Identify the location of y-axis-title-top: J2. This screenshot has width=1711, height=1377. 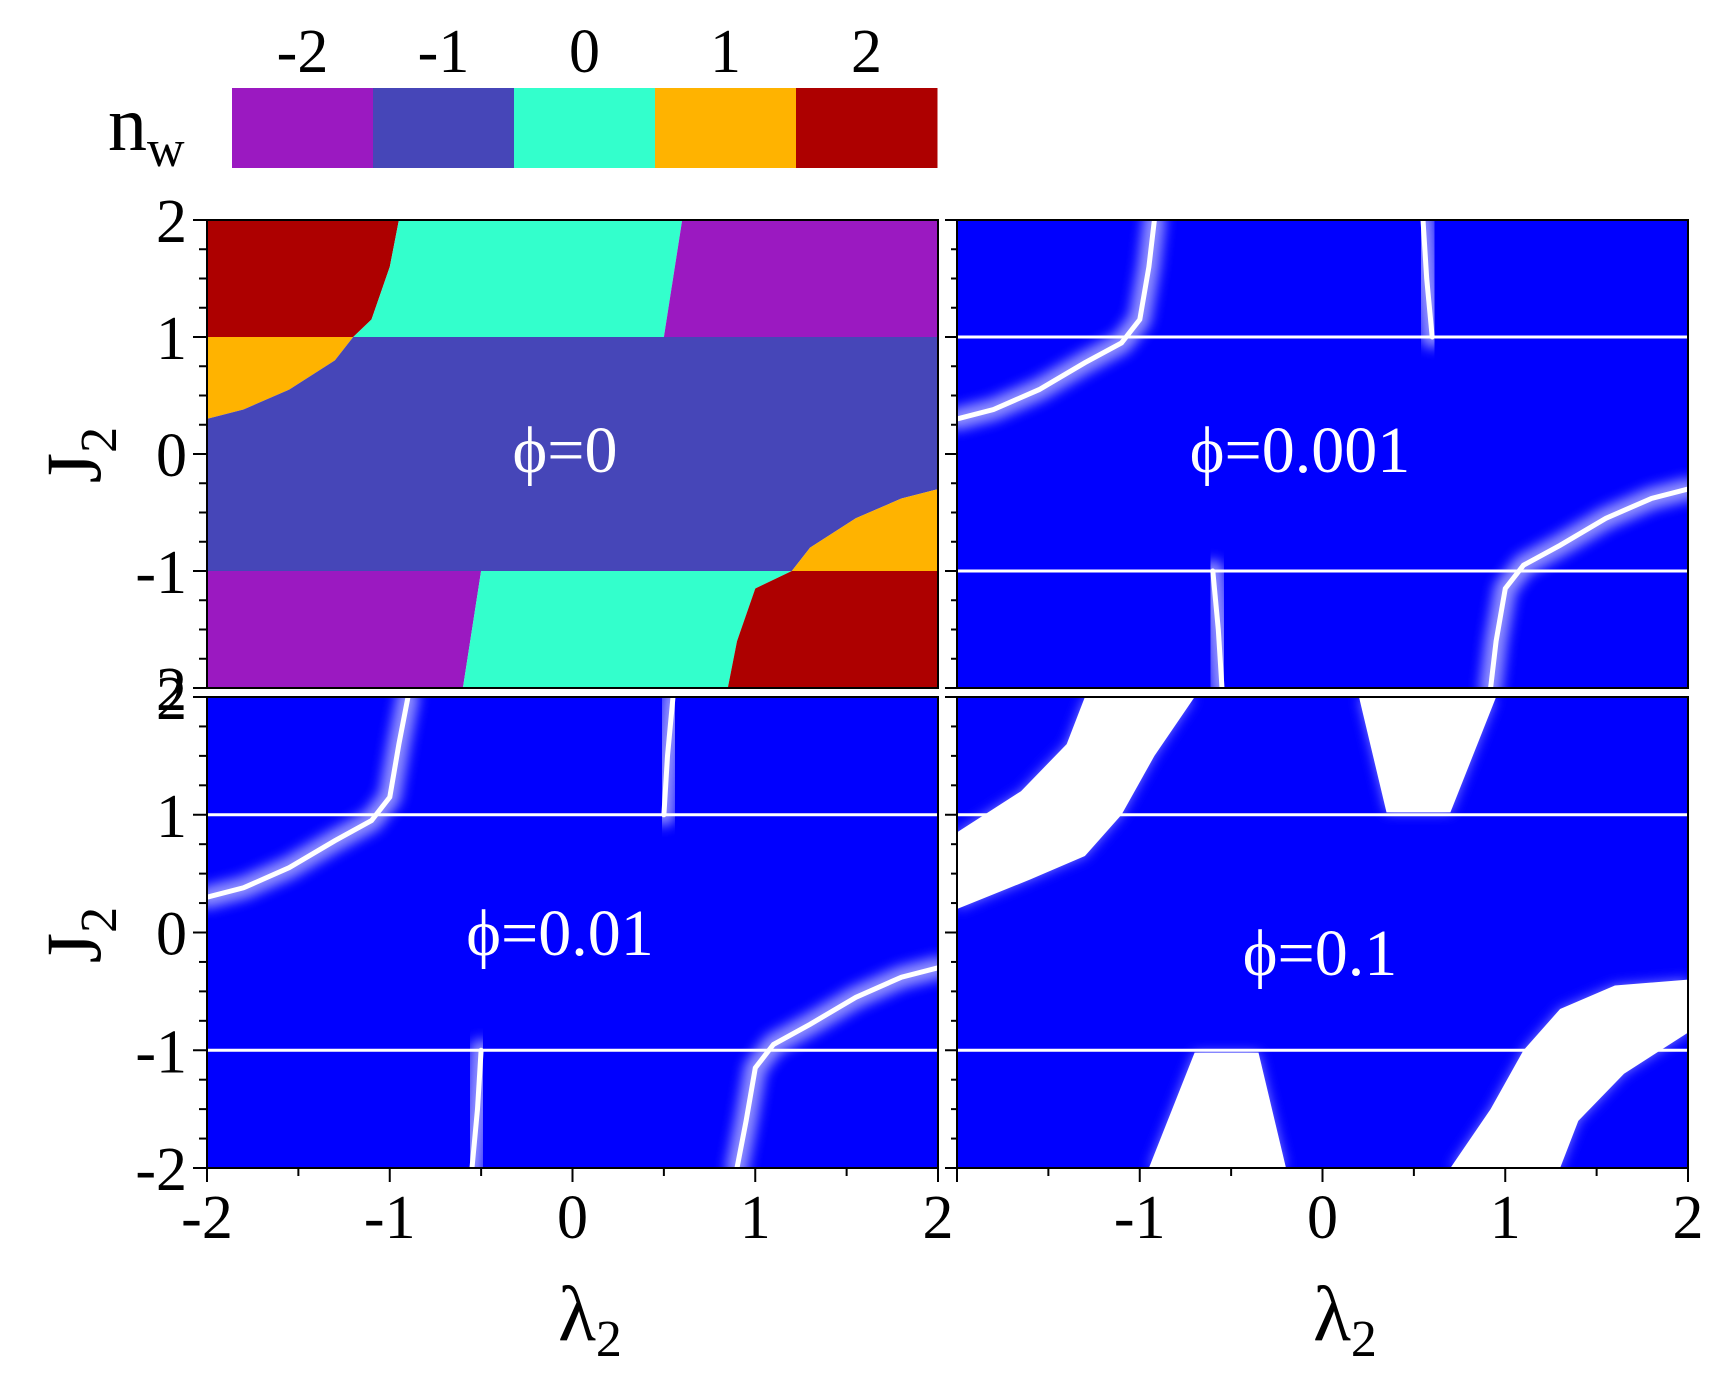
(79, 455).